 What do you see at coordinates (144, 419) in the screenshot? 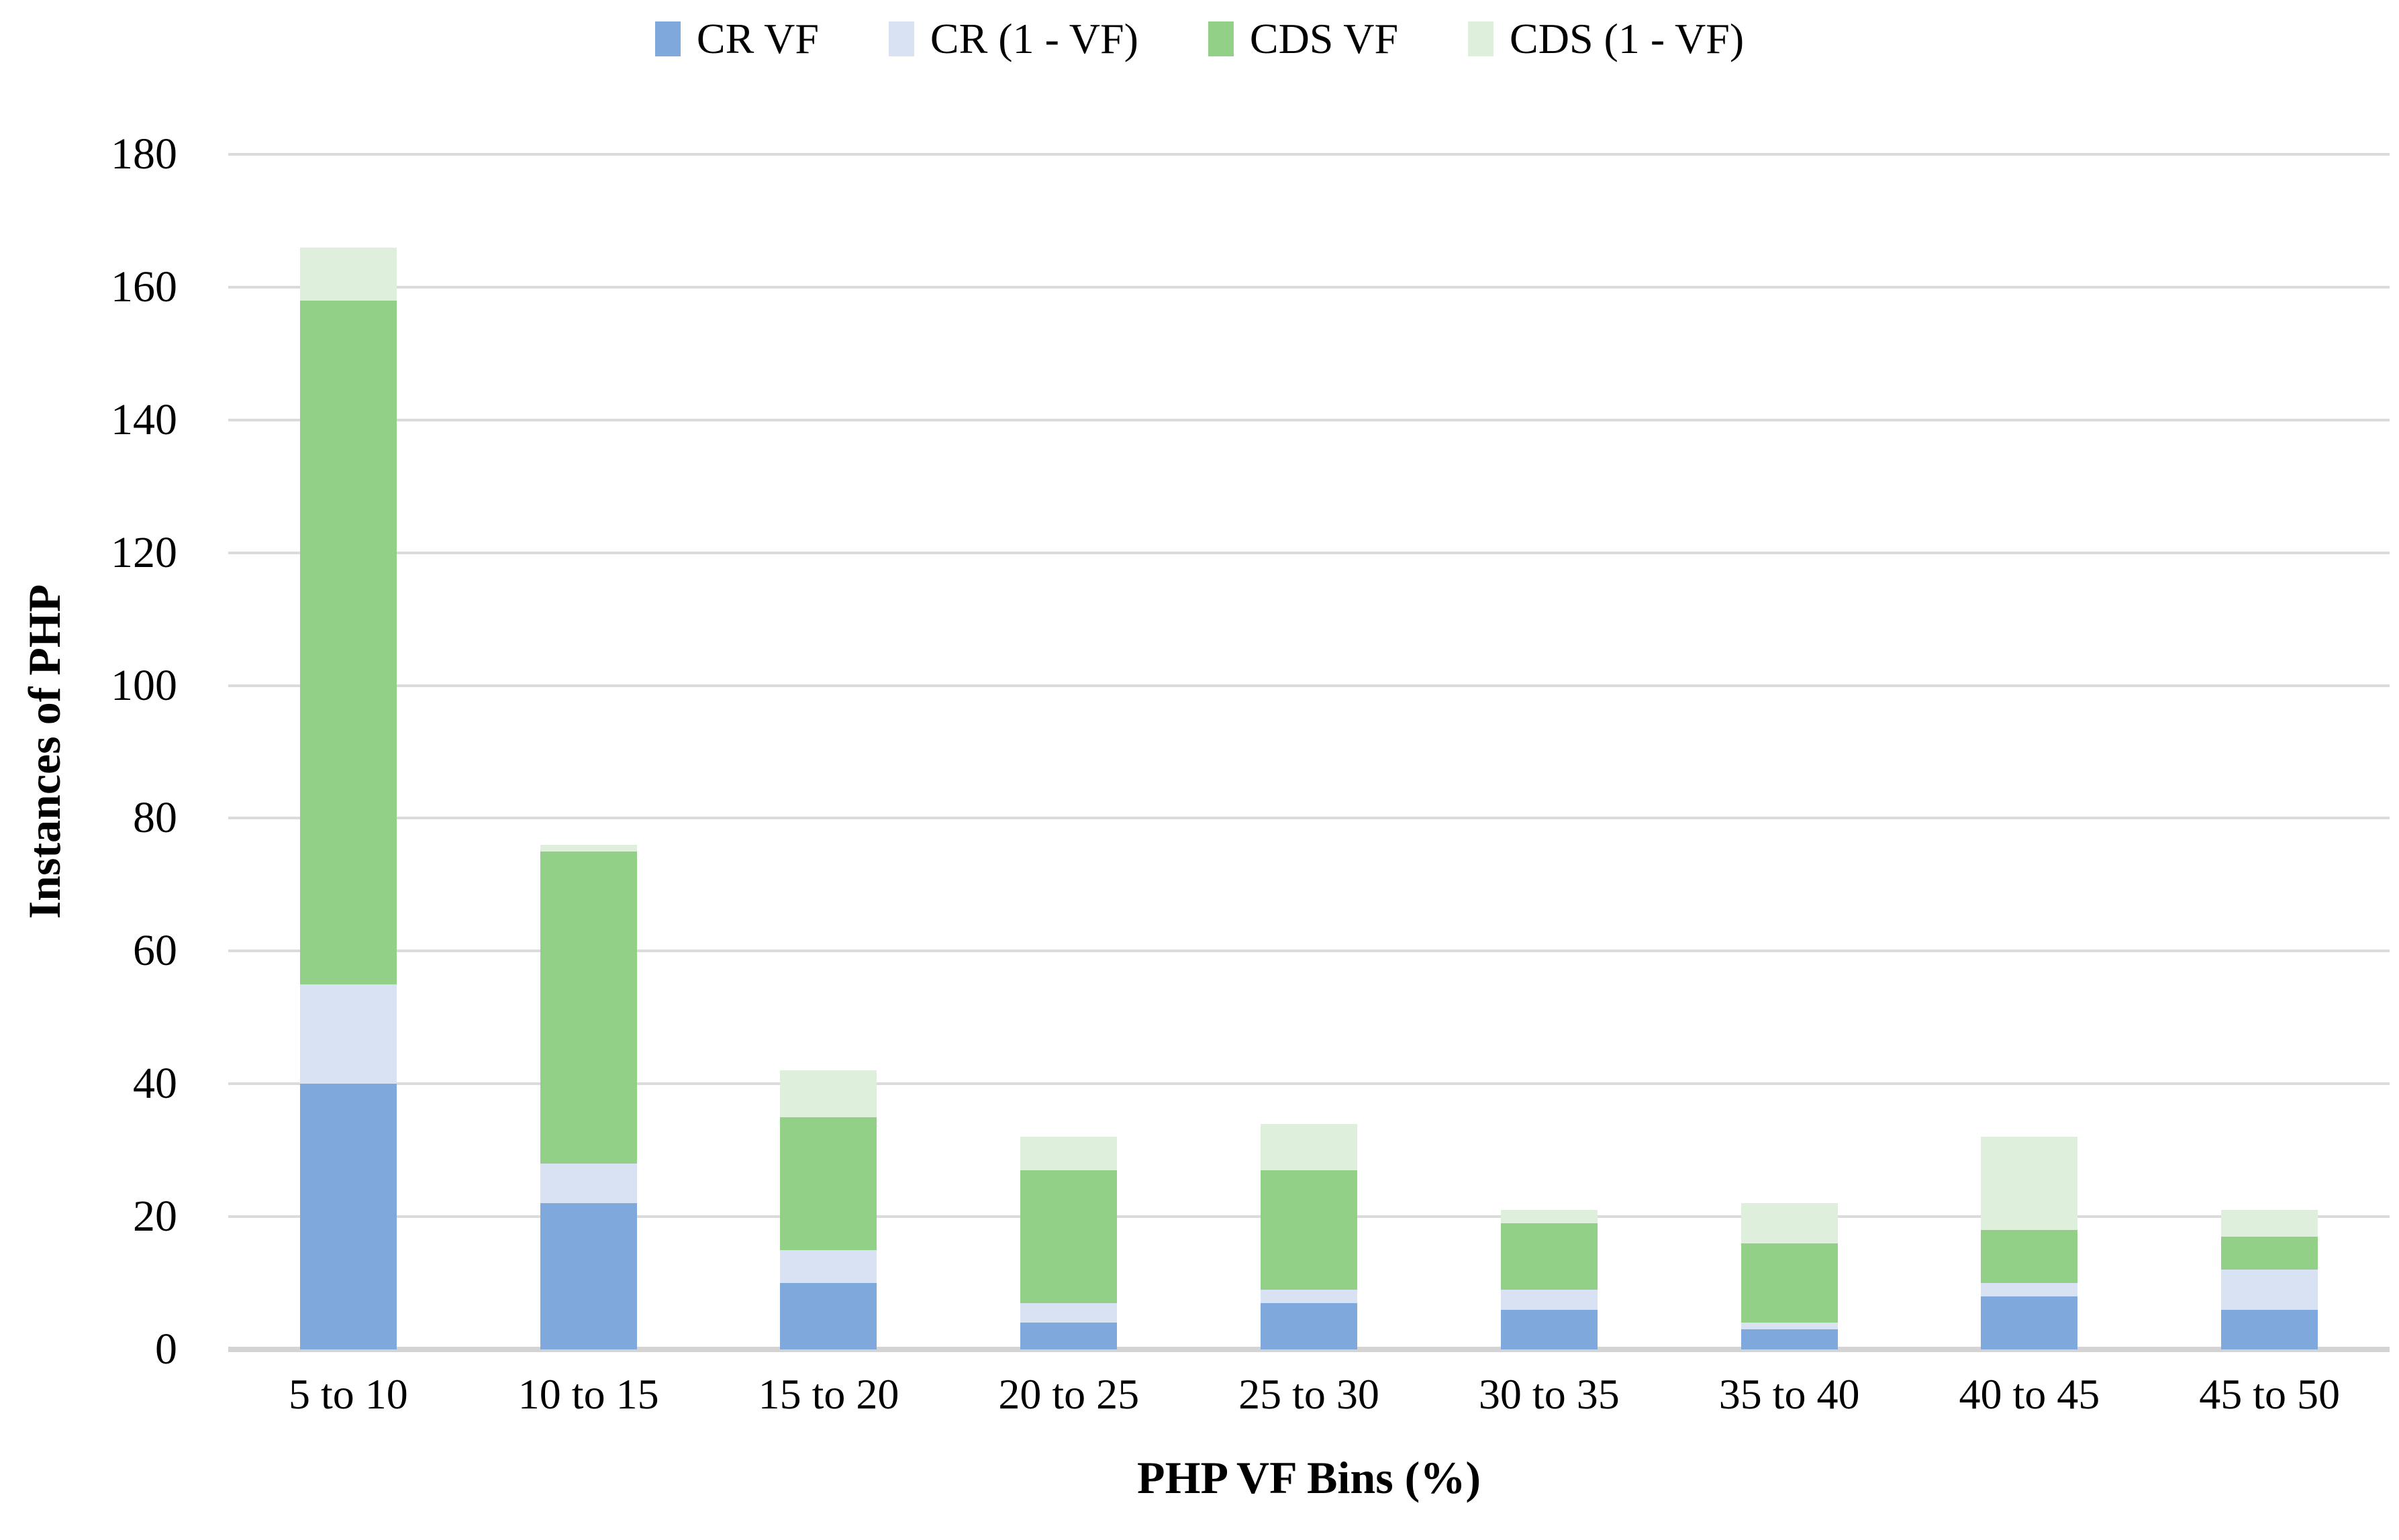
I see `y-tick-label: 140` at bounding box center [144, 419].